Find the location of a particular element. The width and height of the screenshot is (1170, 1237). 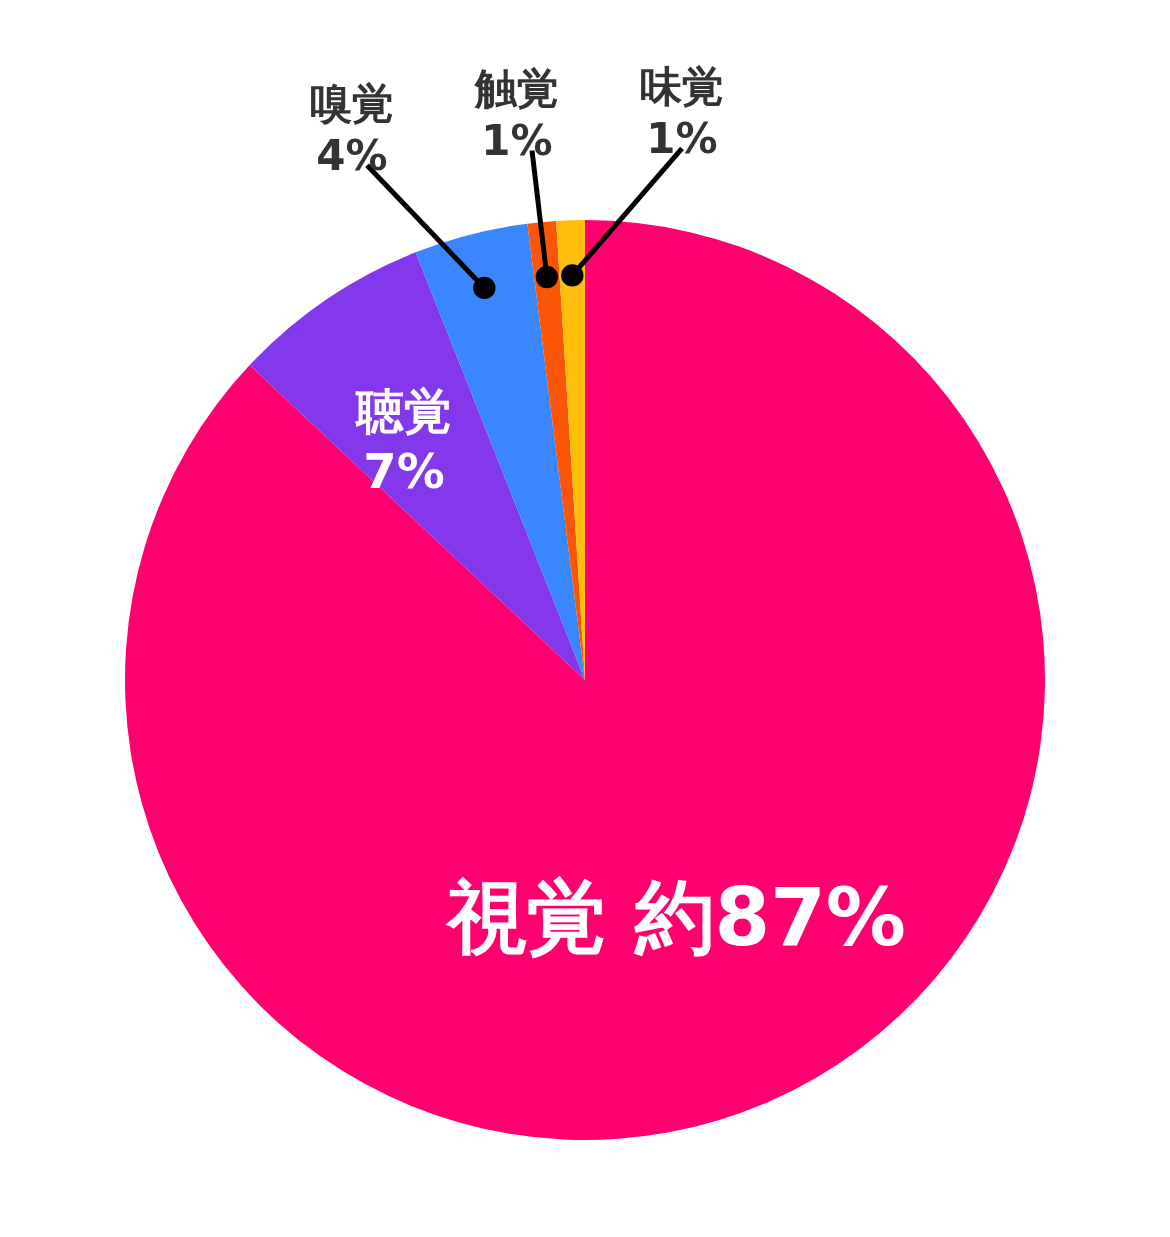

slice-label: 嗅覚 is located at coordinates (352, 104).